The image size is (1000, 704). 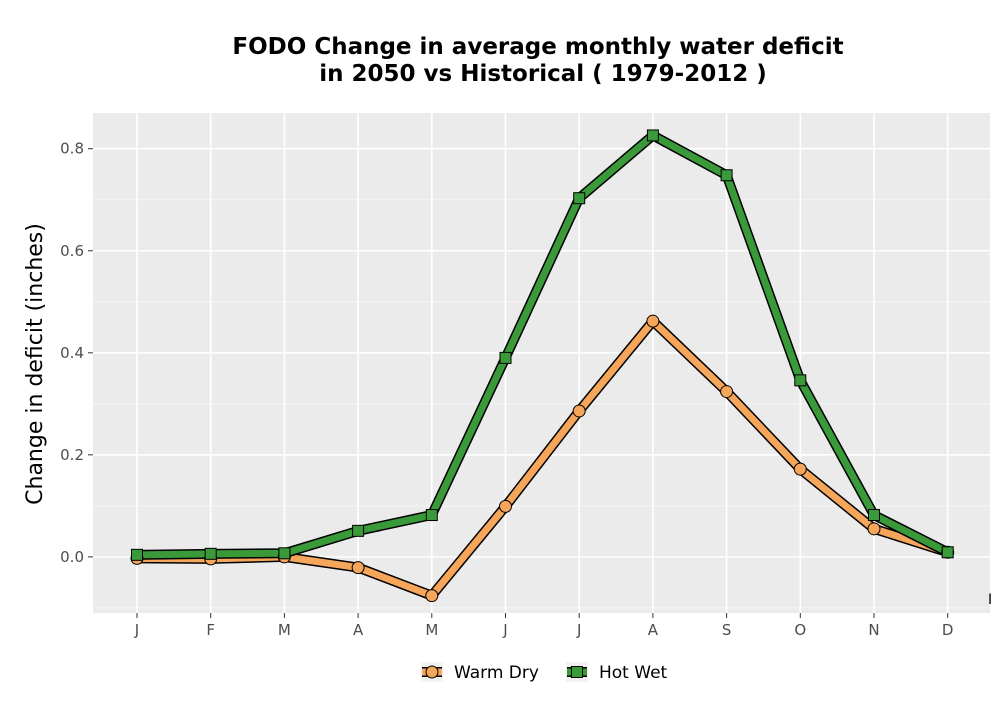 I want to click on legend-item: Hot Wet, so click(x=617, y=672).